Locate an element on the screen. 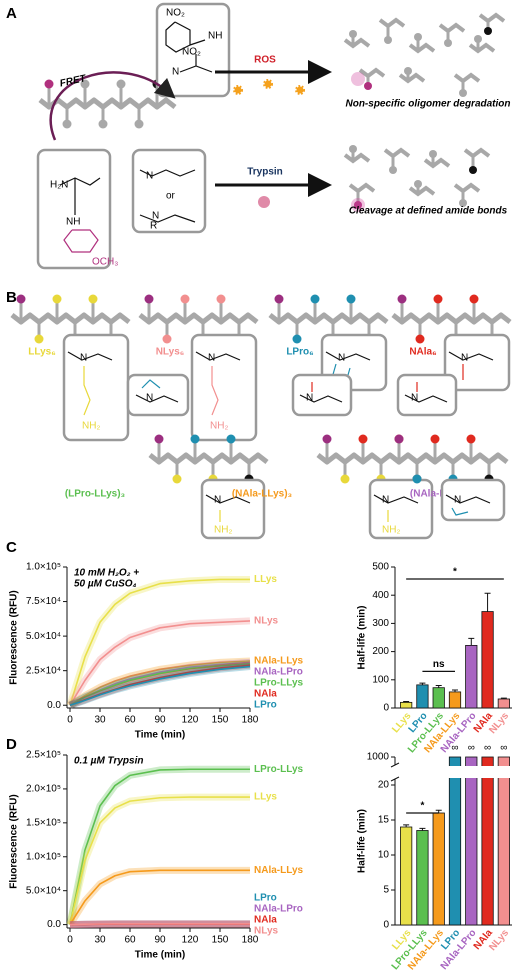 This screenshot has height=979, width=520. chem-label: OCH₃ is located at coordinates (105, 262).